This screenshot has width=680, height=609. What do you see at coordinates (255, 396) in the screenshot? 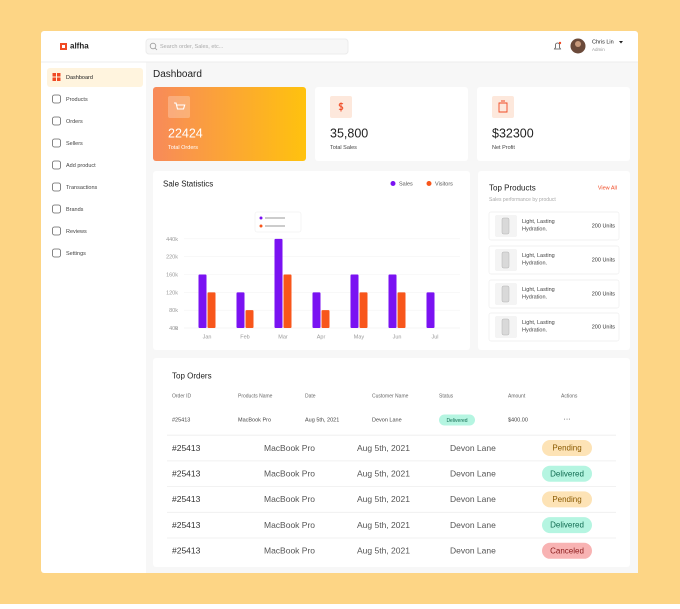
I see `column-header: Products Name` at bounding box center [255, 396].